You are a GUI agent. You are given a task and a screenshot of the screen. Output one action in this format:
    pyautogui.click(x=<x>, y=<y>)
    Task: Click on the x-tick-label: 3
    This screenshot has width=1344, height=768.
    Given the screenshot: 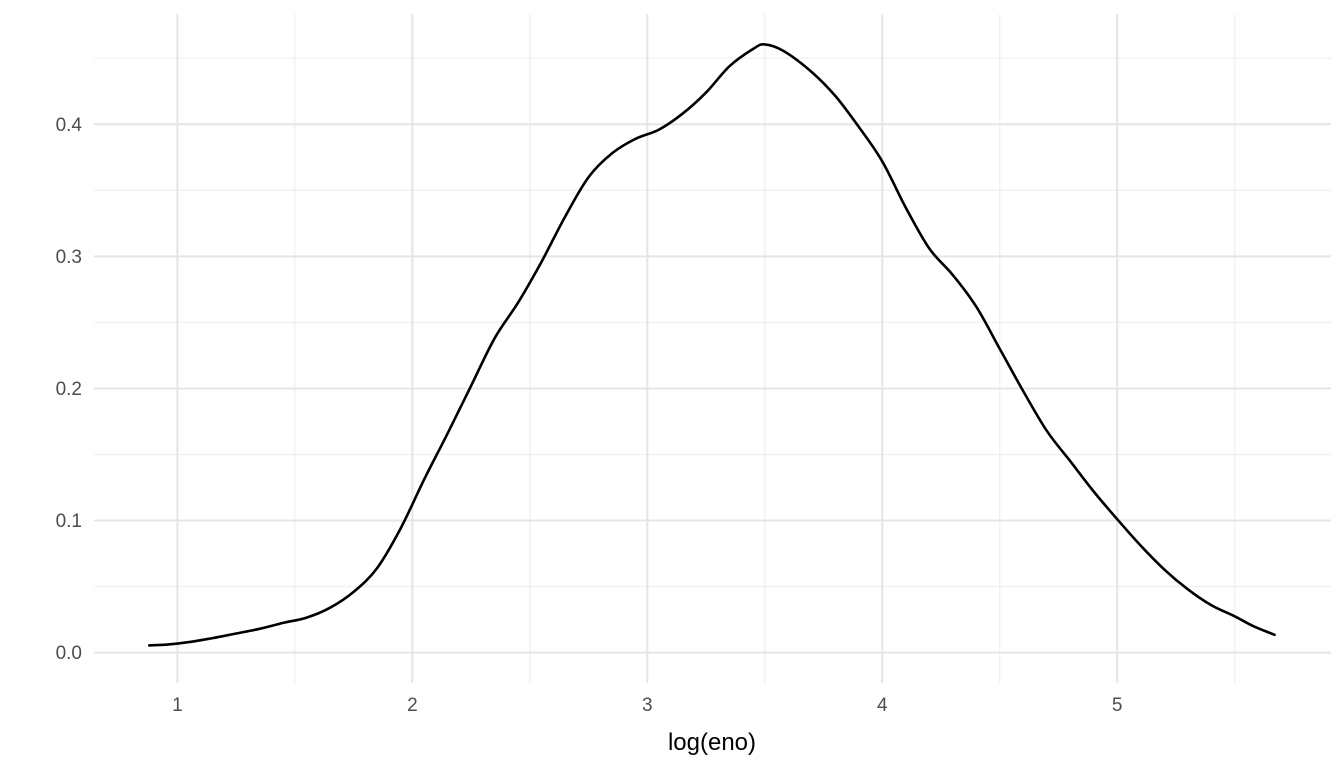 What is the action you would take?
    pyautogui.click(x=647, y=705)
    